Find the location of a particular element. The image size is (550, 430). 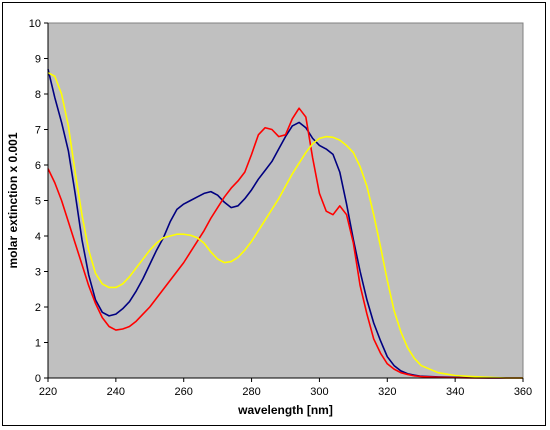

x-tick-label: 300 is located at coordinates (319, 392).